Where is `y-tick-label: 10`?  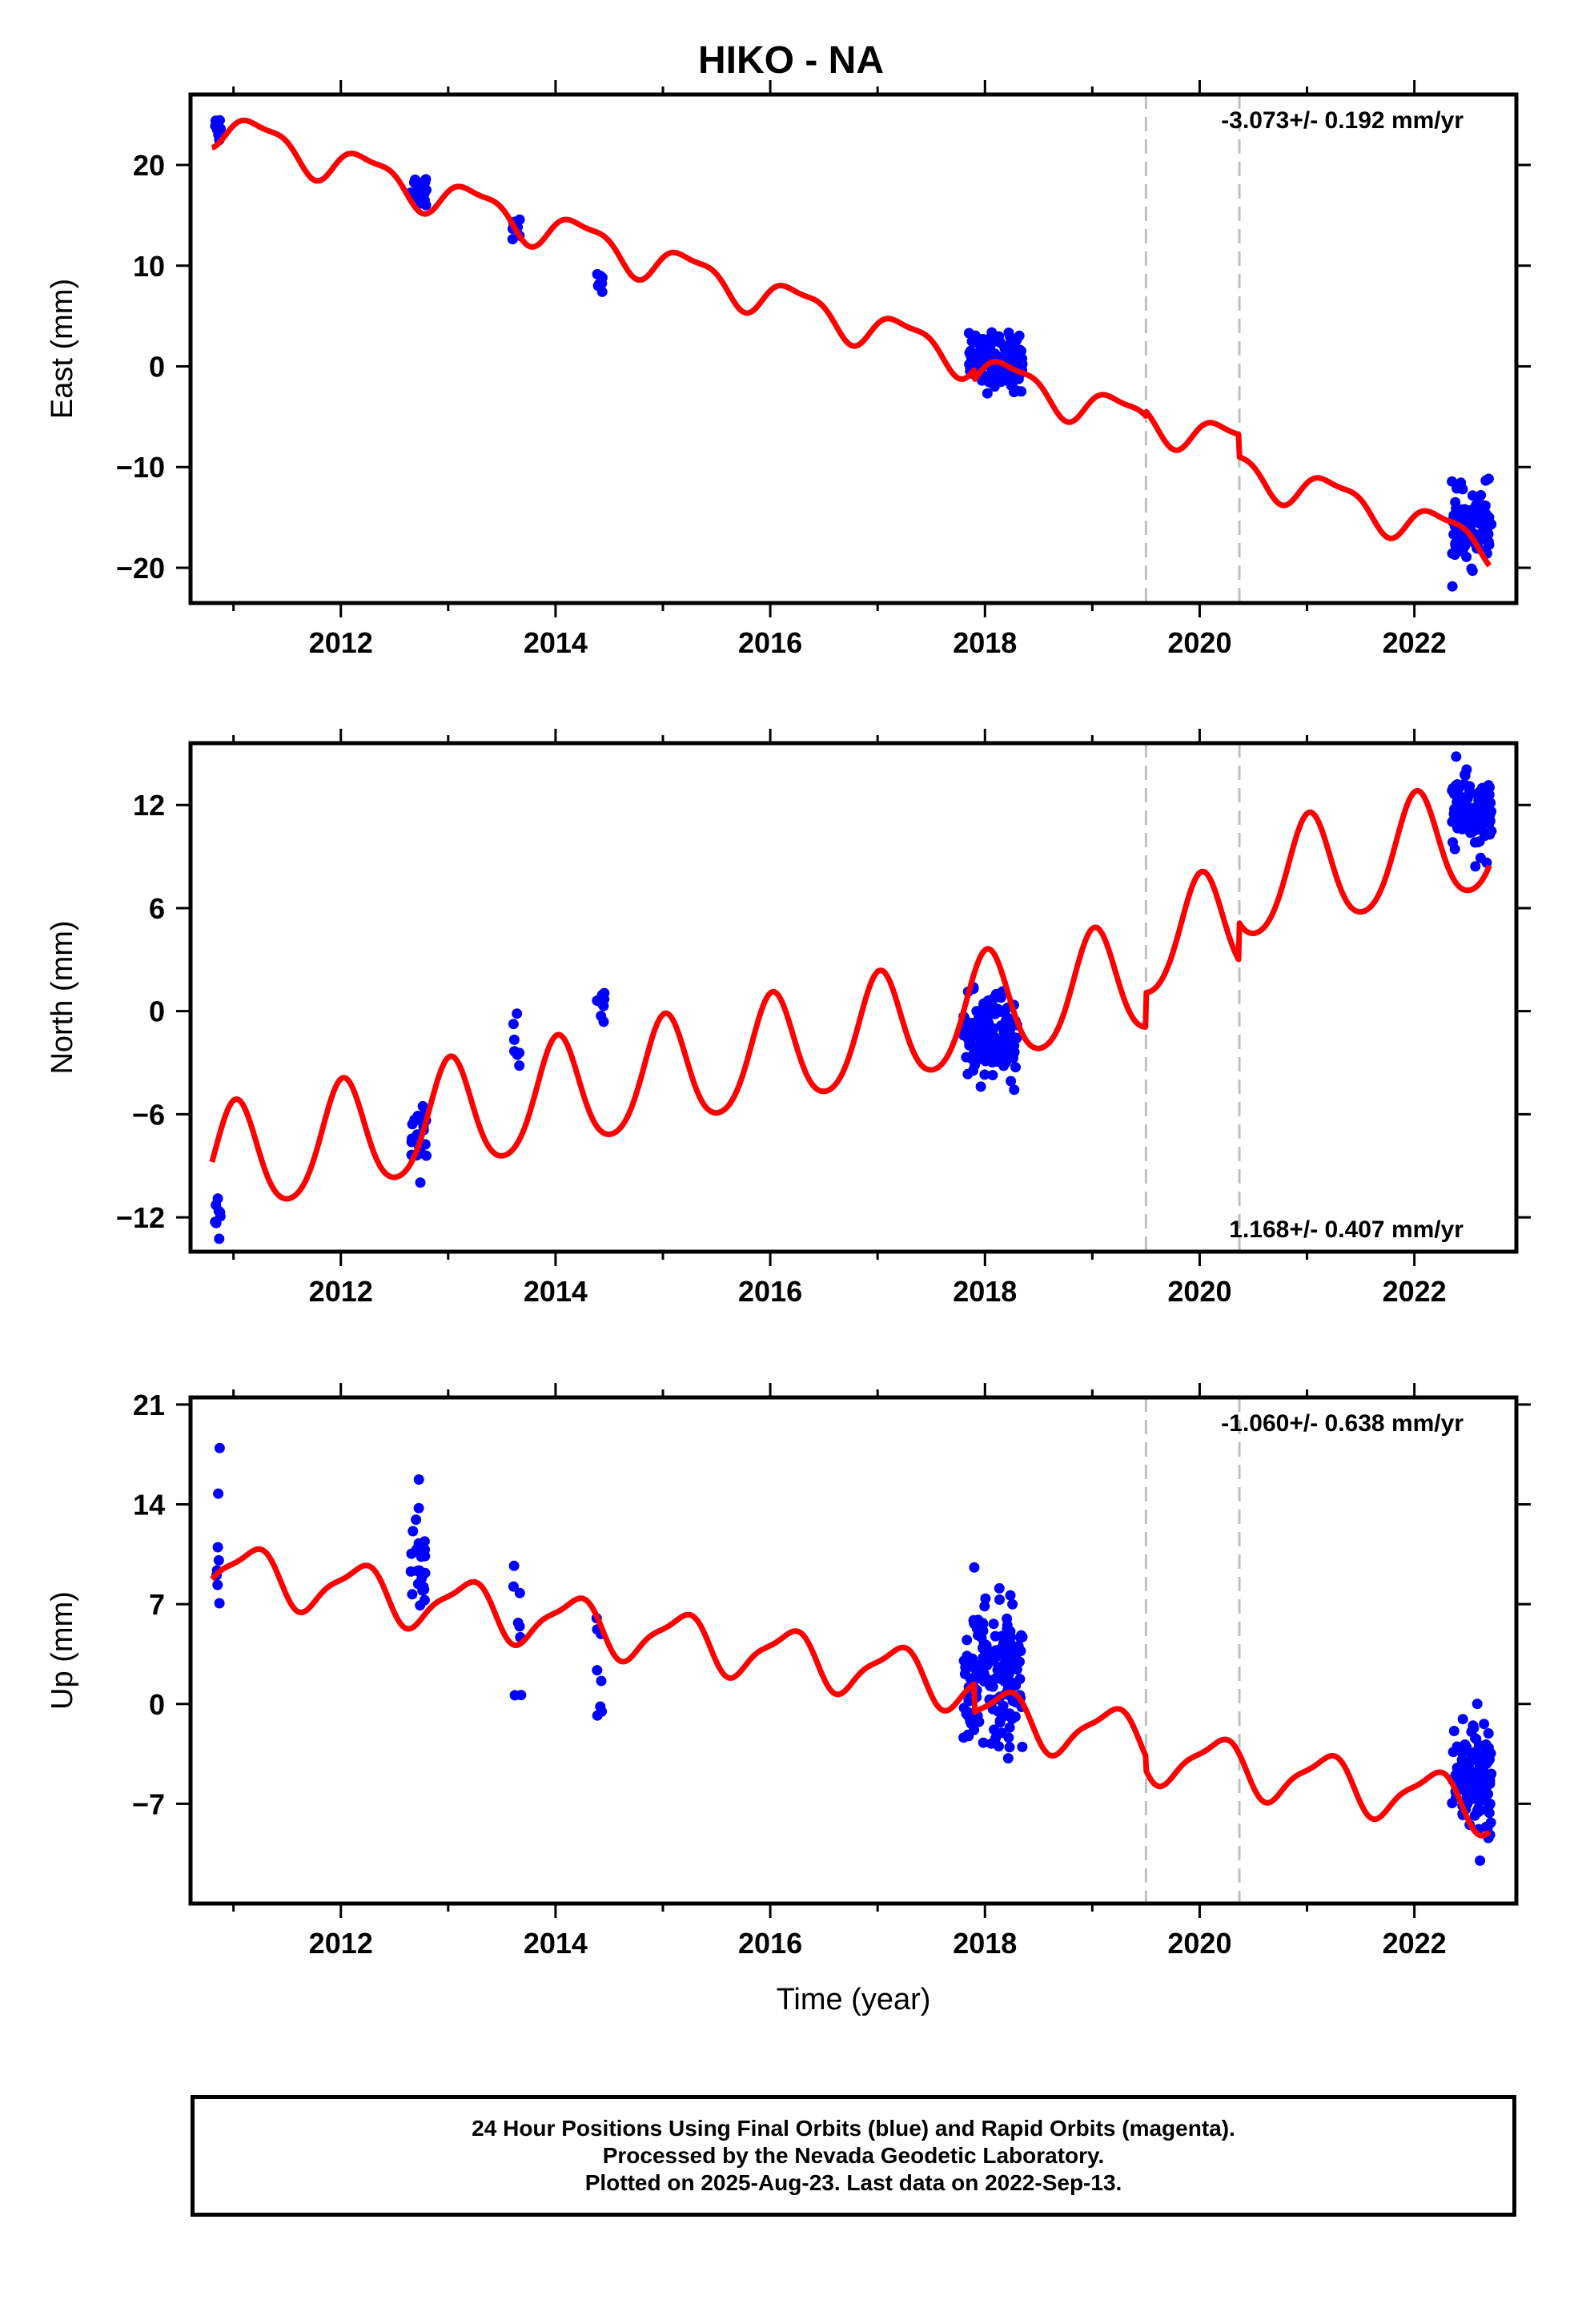
y-tick-label: 10 is located at coordinates (149, 266).